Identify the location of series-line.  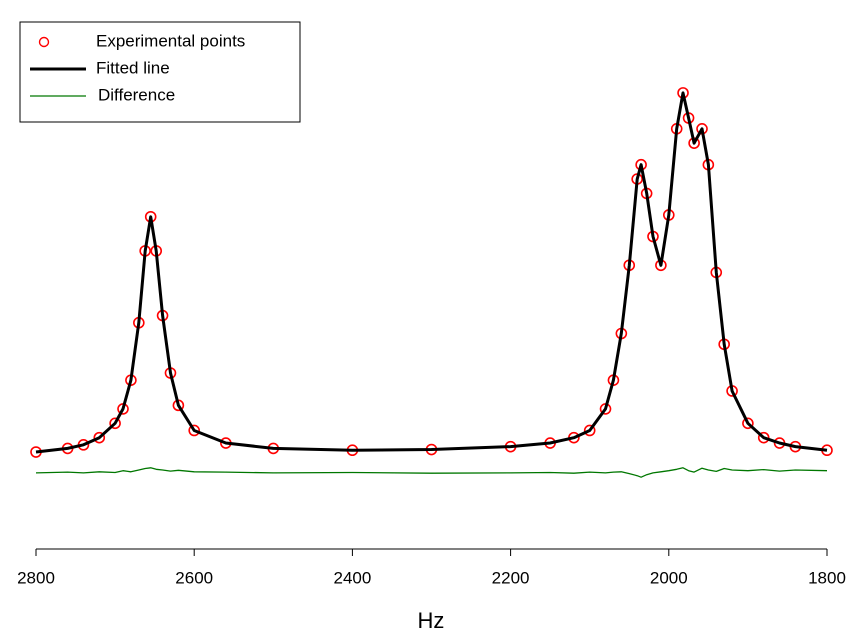
(431, 472).